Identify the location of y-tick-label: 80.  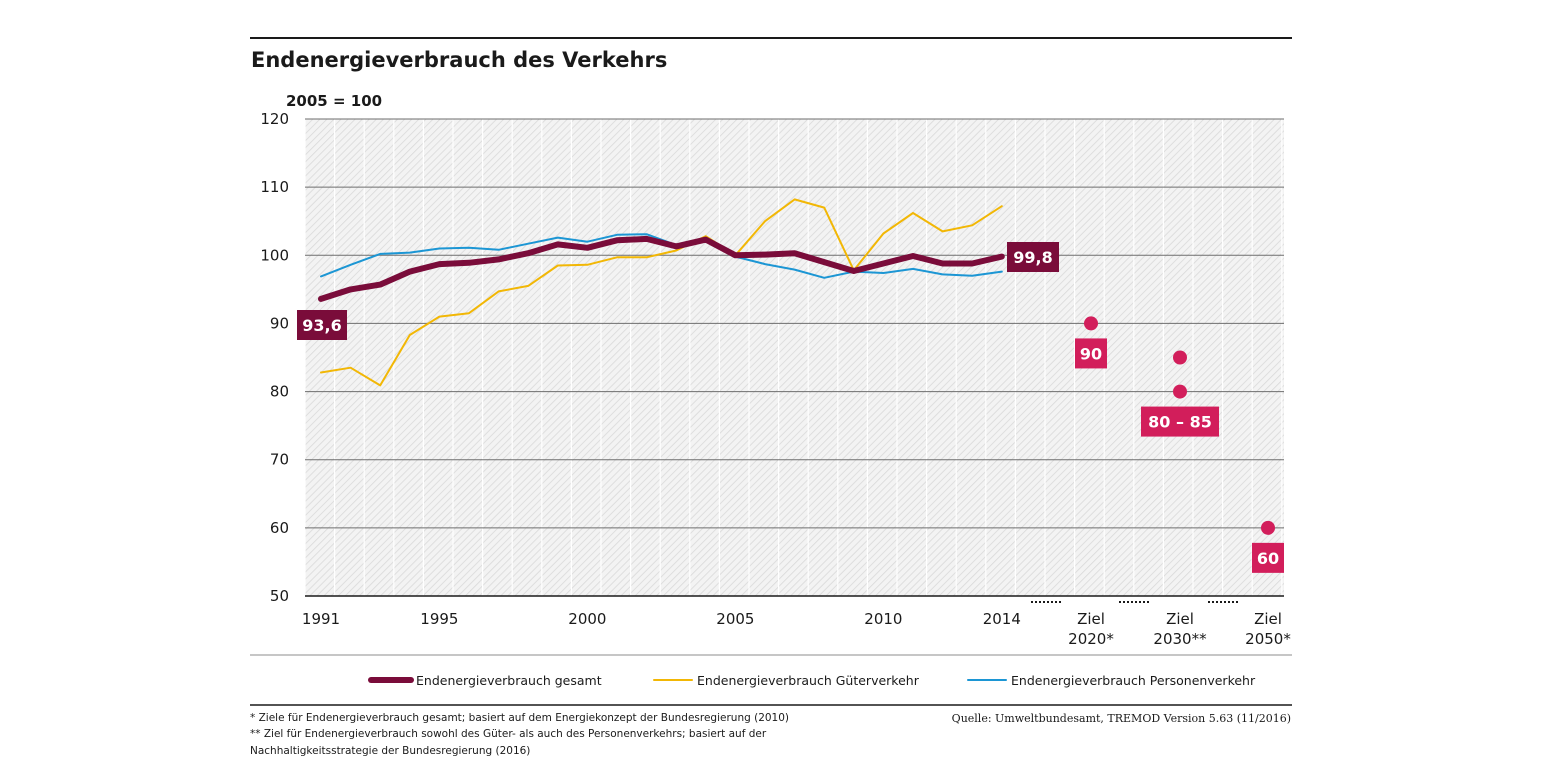
(279, 392).